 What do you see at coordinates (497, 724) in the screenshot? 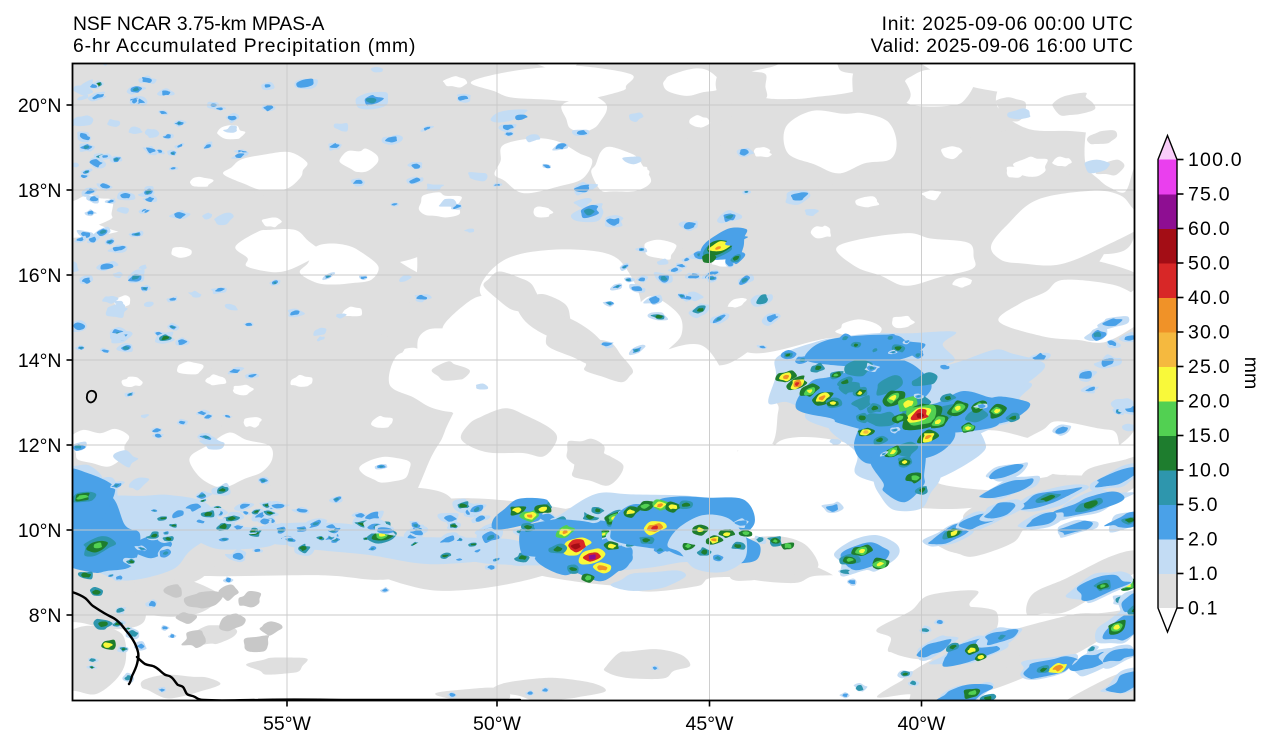
I see `svg-text: 50°W` at bounding box center [497, 724].